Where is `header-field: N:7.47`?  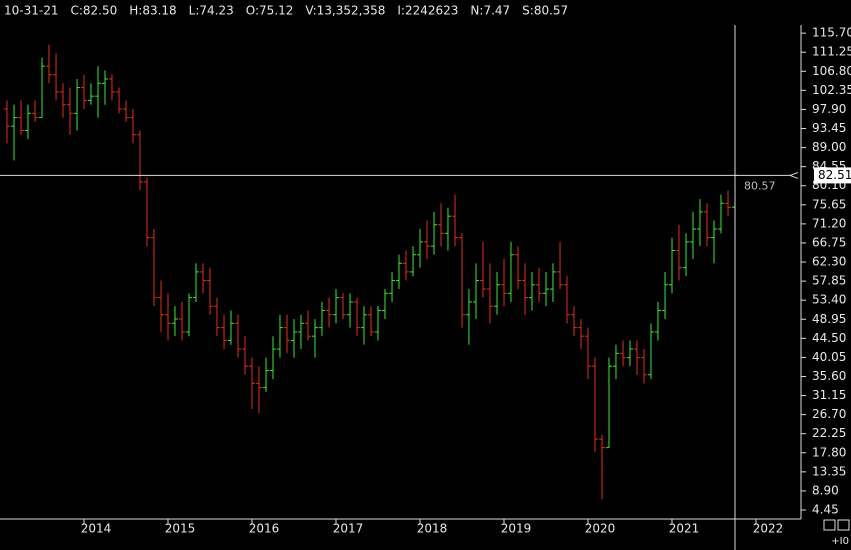 header-field: N:7.47 is located at coordinates (490, 11).